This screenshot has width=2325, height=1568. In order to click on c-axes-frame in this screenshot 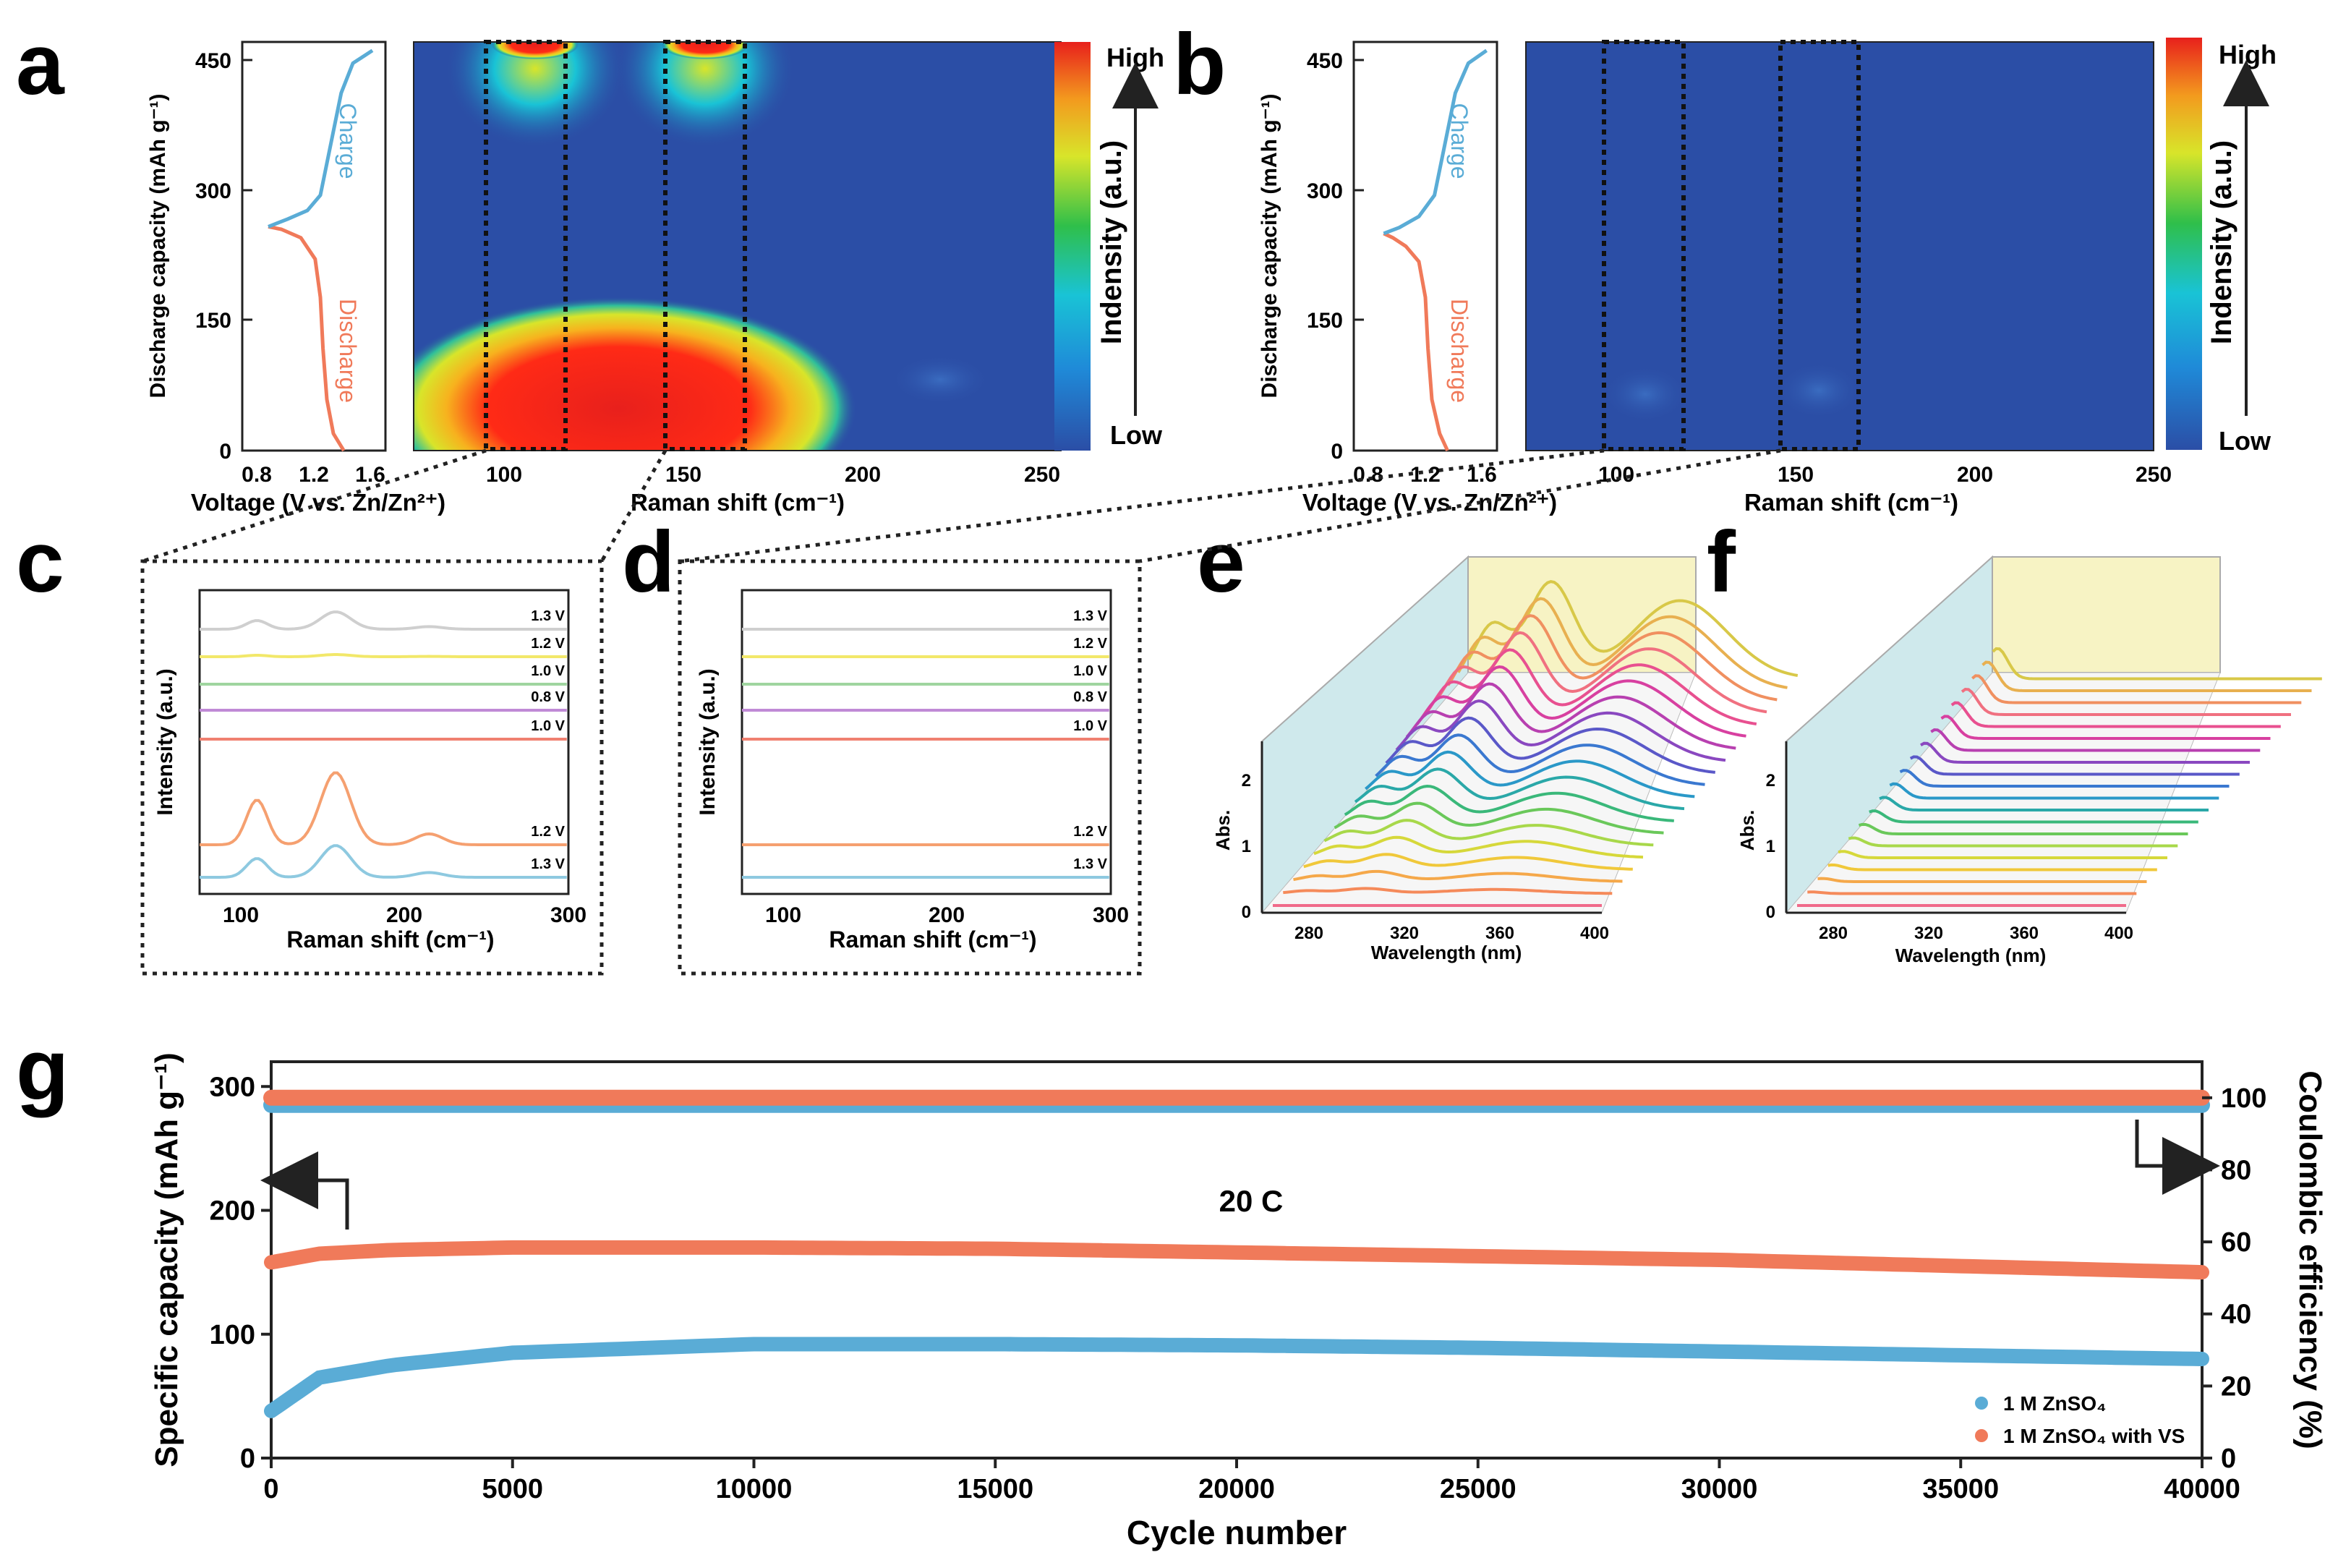, I will do `click(384, 742)`.